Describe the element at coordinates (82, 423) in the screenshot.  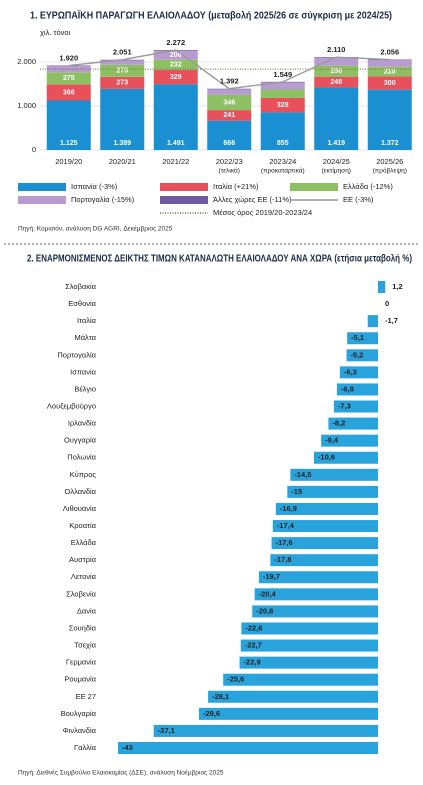
I see `category-label: Ιρλανδία` at that location.